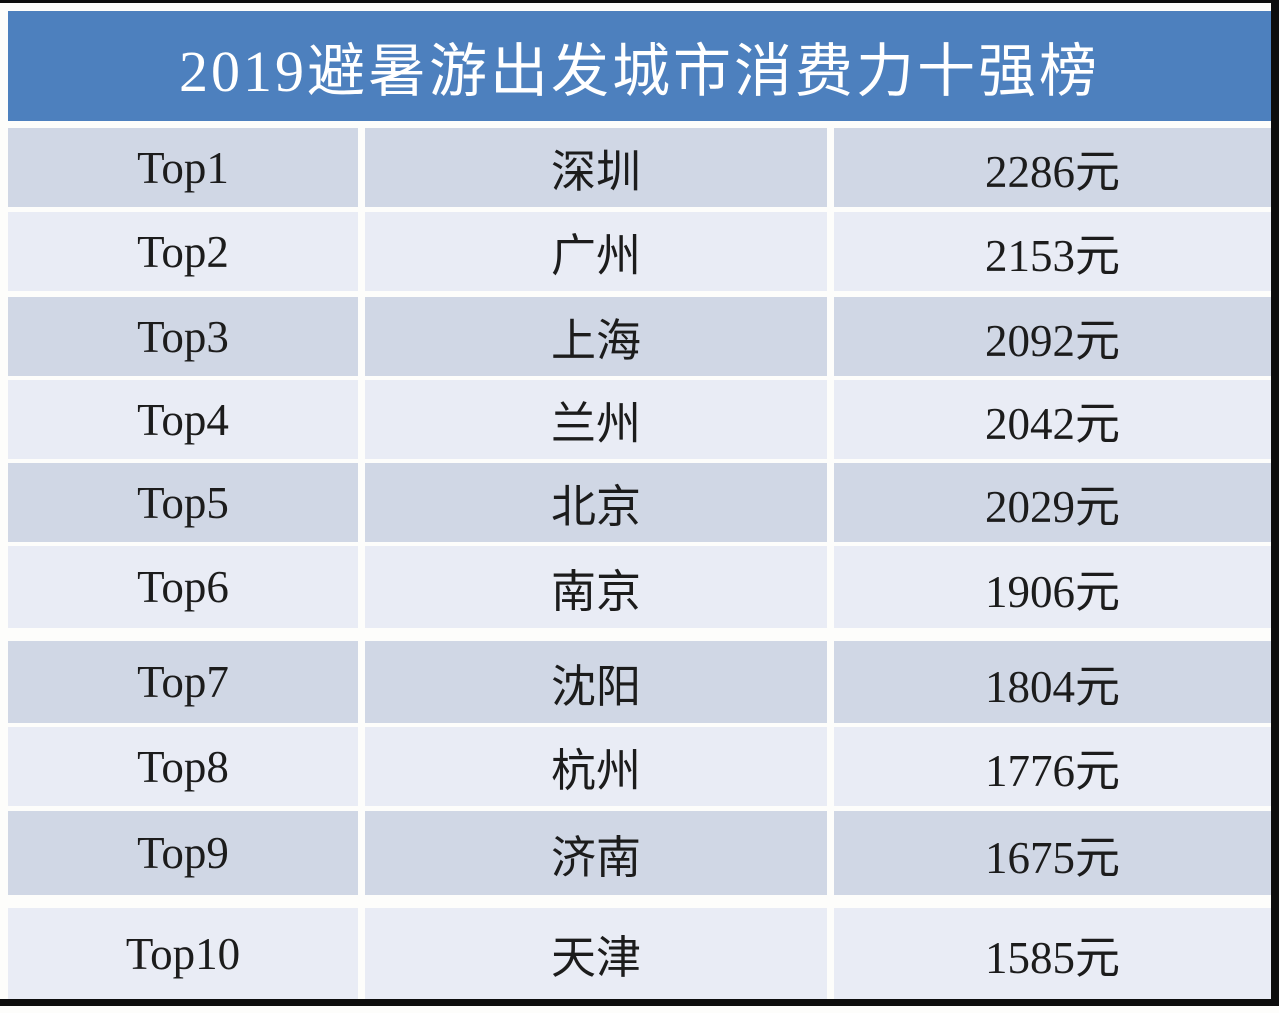  What do you see at coordinates (596, 587) in the screenshot?
I see `city-cell: 南京` at bounding box center [596, 587].